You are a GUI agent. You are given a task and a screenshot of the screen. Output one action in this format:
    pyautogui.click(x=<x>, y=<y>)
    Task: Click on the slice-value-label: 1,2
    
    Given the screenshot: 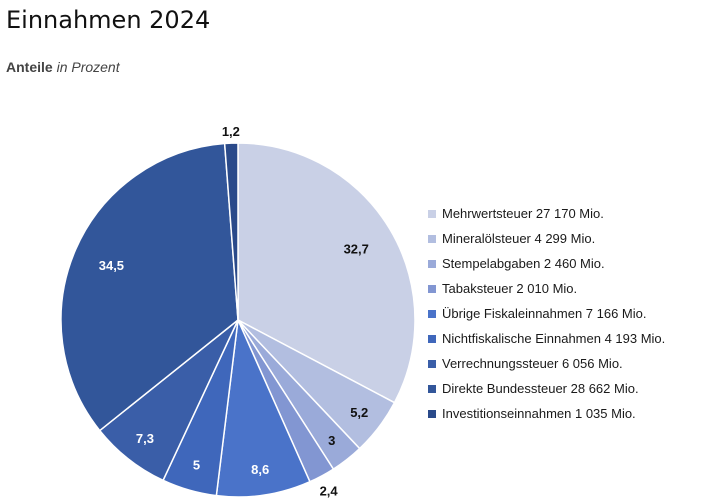 What is the action you would take?
    pyautogui.click(x=231, y=131)
    